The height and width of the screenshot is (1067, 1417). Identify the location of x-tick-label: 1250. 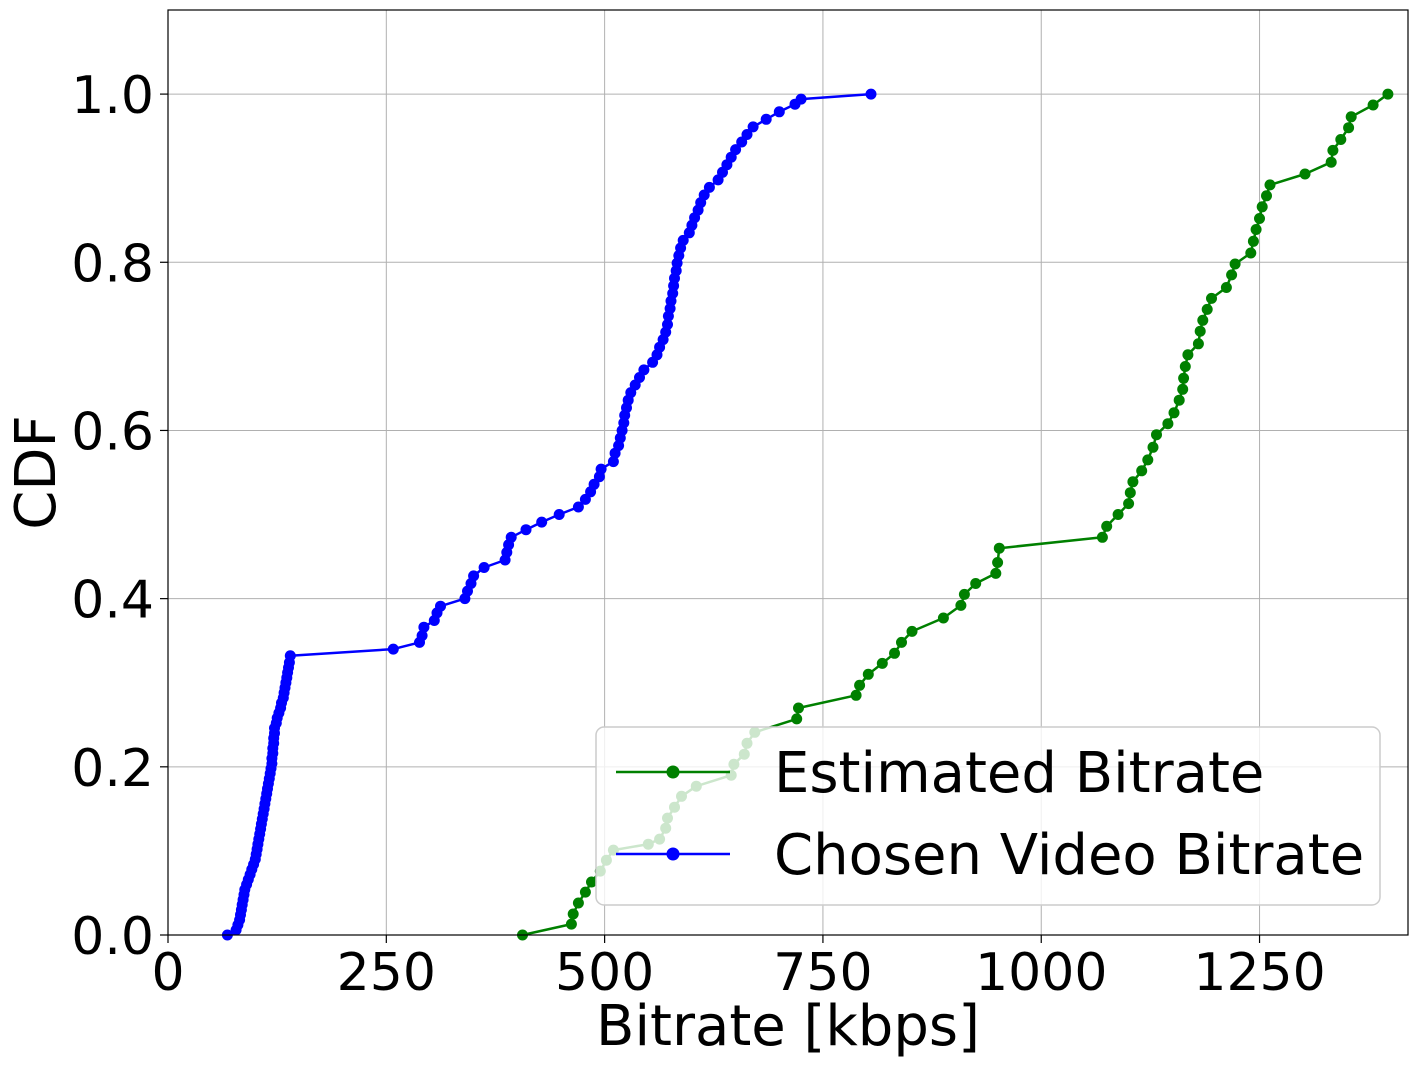
(1259, 973).